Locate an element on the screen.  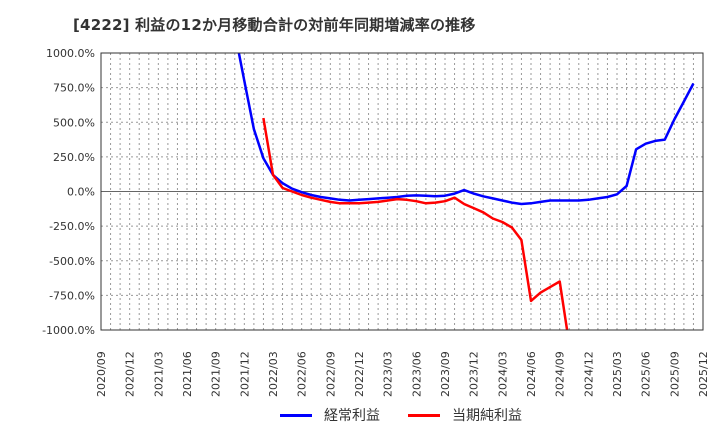
x-tick-label: 2022/03 is located at coordinates (273, 374).